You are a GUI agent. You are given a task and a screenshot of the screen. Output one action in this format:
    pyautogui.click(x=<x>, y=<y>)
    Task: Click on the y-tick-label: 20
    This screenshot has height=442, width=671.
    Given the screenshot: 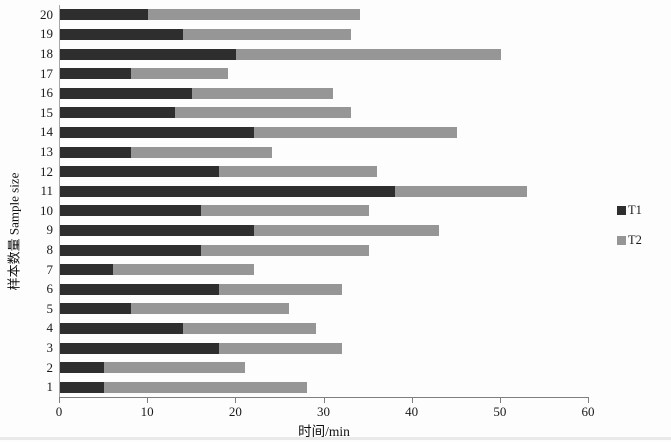 What is the action you would take?
    pyautogui.click(x=46, y=14)
    